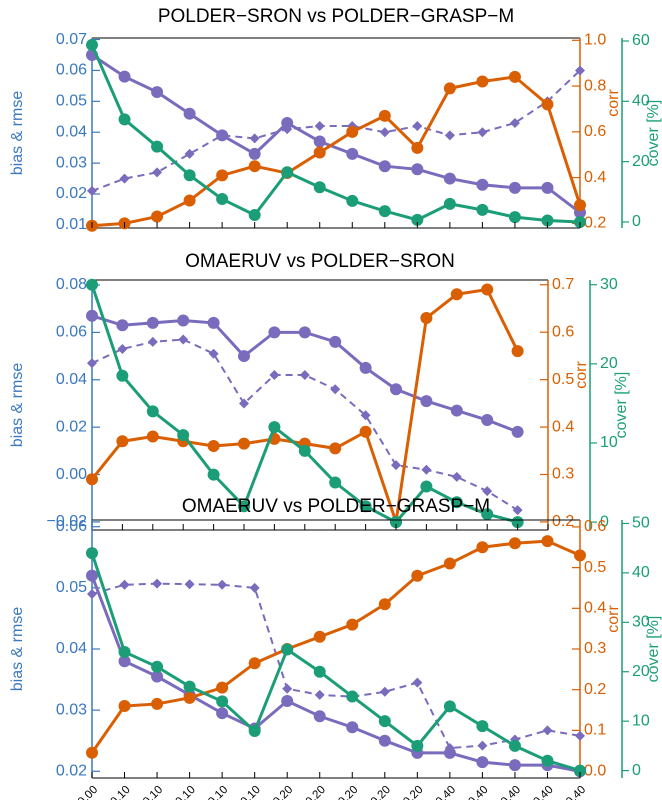  I want to click on y-tick-label: 0.00, so click(71, 474).